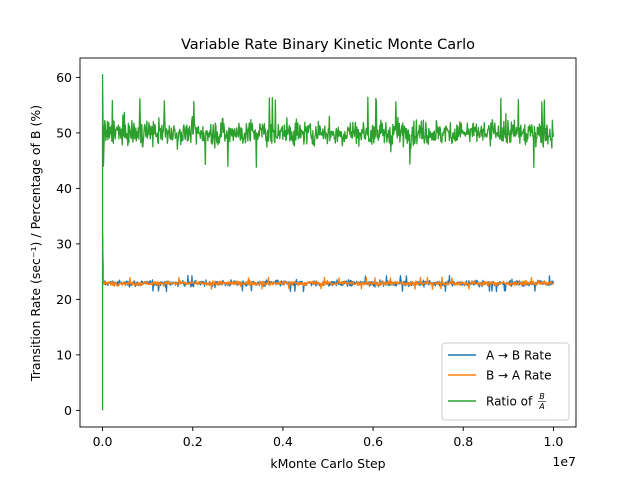  What do you see at coordinates (373, 441) in the screenshot?
I see `x-tick-label: 0.6` at bounding box center [373, 441].